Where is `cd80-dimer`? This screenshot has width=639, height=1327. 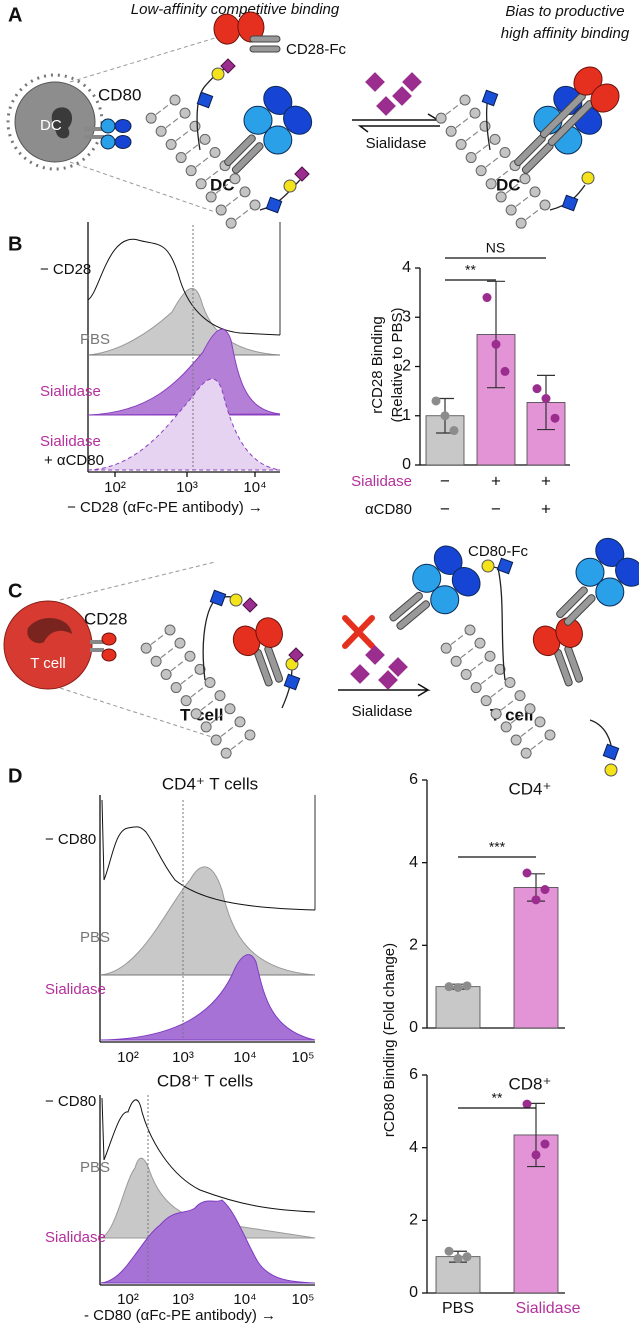
cd80-dimer is located at coordinates (435, 587).